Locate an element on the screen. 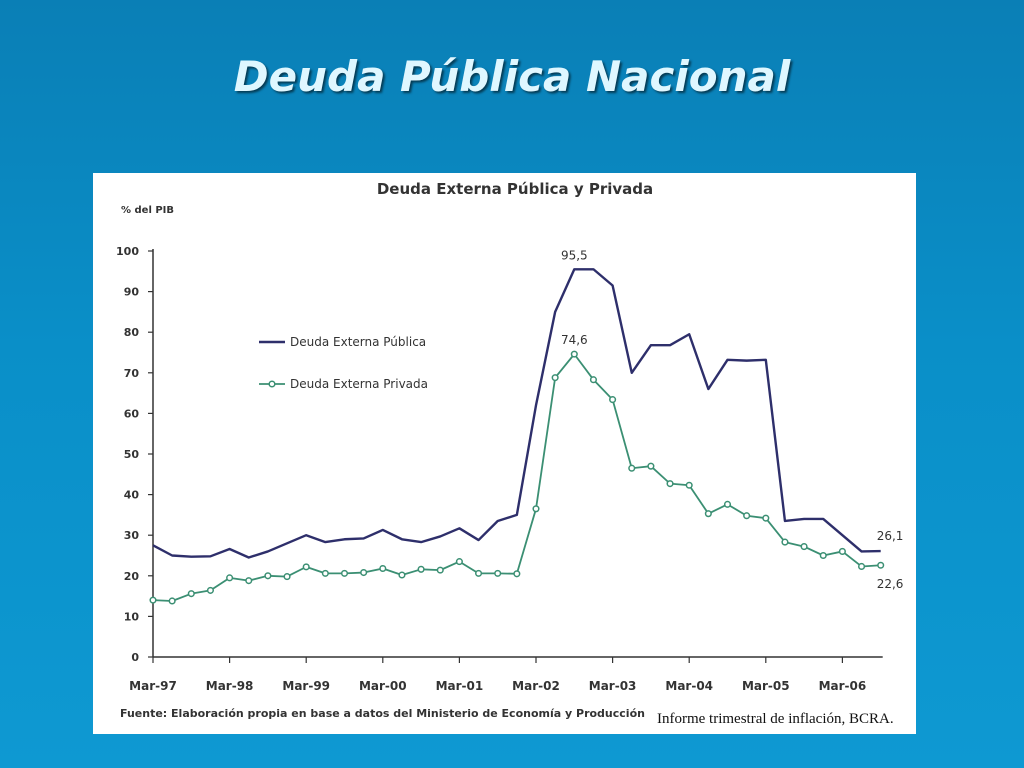 This screenshot has width=1024, height=768. x-tick-label: Mar-04 is located at coordinates (689, 686).